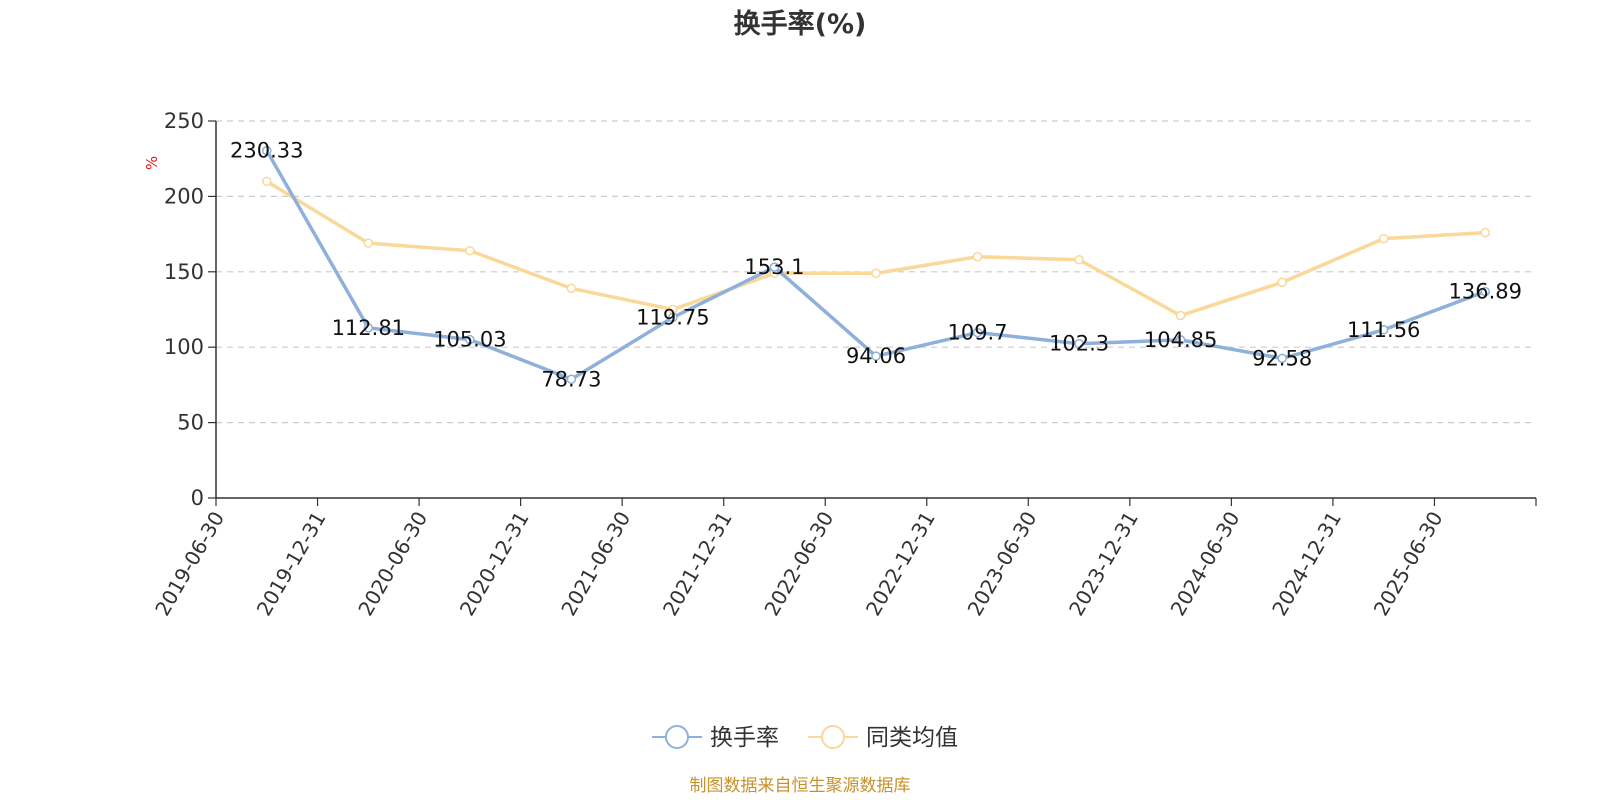 The image size is (1600, 800). I want to click on x-tick-label: 2020-12-31, so click(494, 563).